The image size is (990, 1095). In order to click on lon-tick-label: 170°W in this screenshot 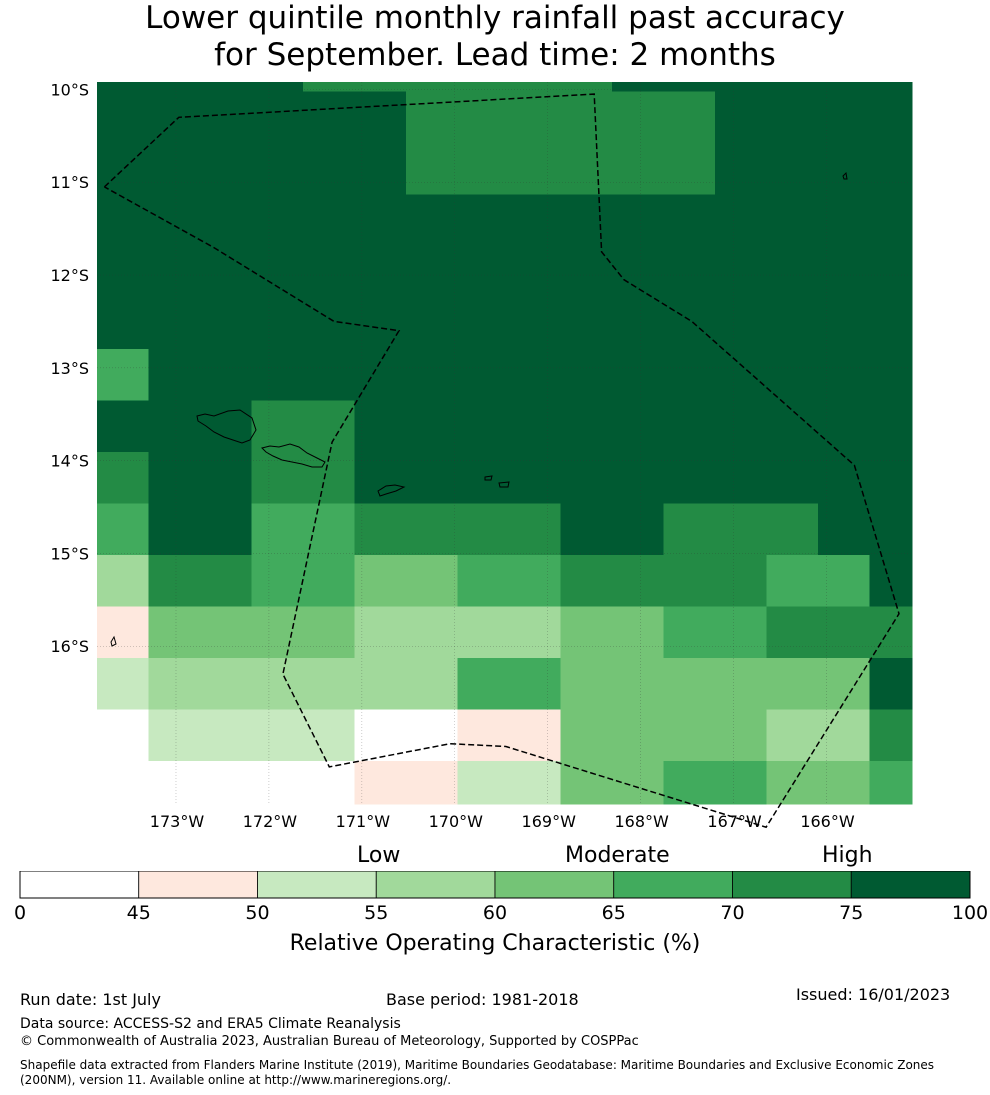, I will do `click(456, 821)`.